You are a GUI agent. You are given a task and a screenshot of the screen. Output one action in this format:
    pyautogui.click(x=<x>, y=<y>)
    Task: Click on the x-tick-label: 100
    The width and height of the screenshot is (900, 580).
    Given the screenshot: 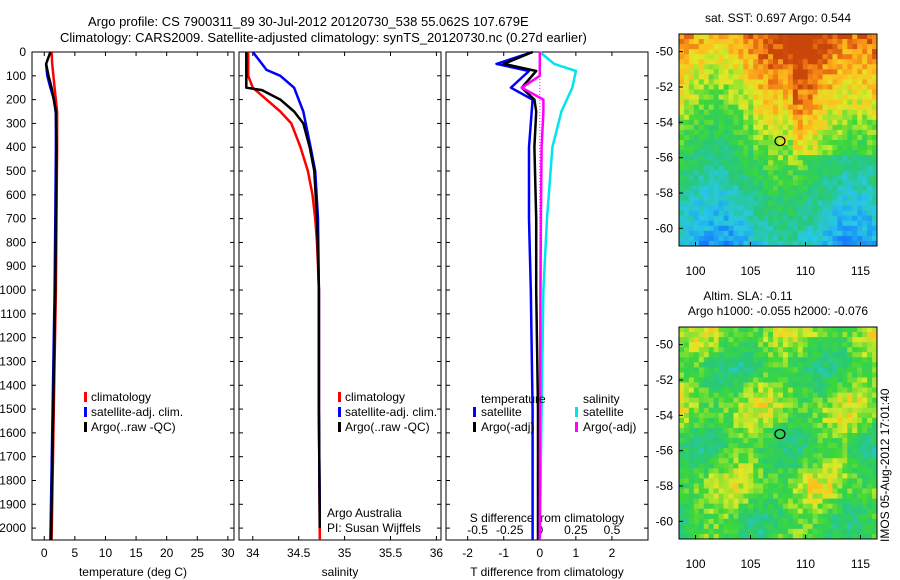 What is the action you would take?
    pyautogui.click(x=695, y=564)
    